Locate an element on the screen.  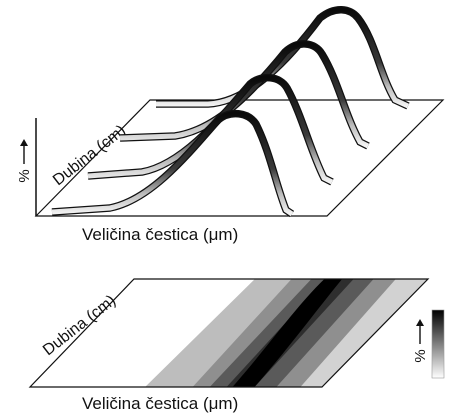
legend-arrow-head-icon is located at coordinates (420, 322).